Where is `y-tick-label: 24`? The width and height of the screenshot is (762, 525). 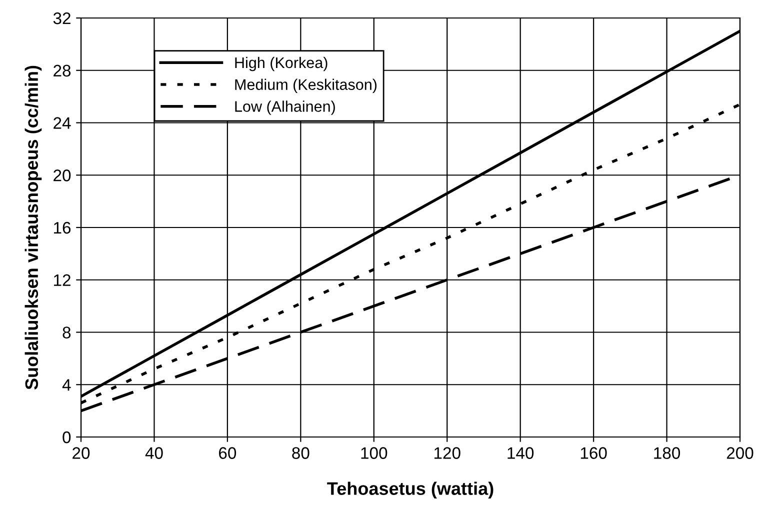 y-tick-label: 24 is located at coordinates (62, 123).